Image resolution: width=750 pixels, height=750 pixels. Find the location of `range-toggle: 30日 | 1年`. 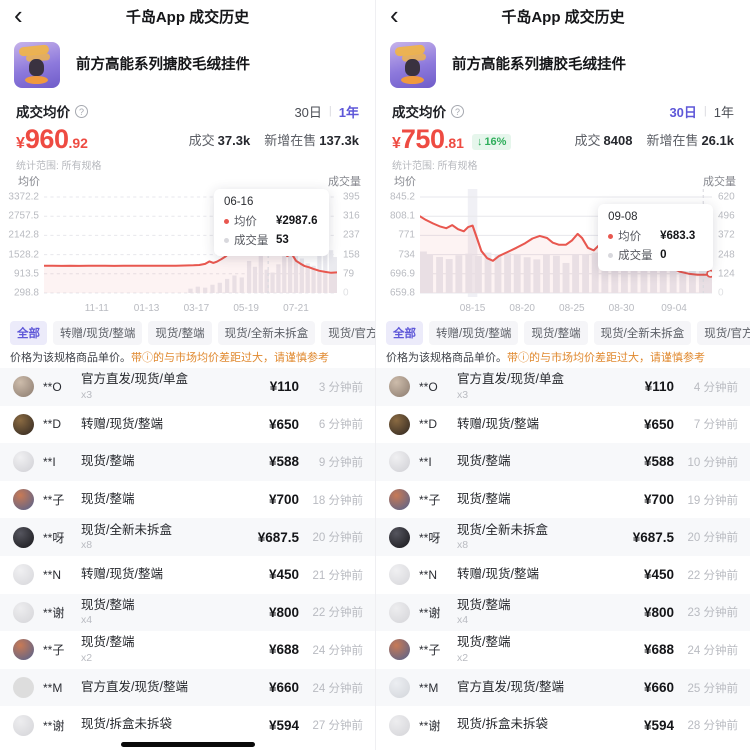

range-toggle: 30日 | 1年 is located at coordinates (701, 111).